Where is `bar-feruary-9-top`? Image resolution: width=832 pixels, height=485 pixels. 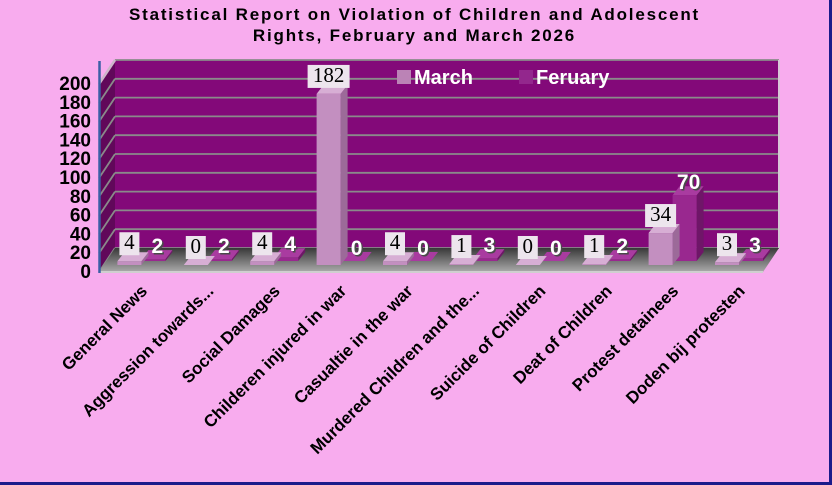
bar-feruary-9-top is located at coordinates (754, 254).